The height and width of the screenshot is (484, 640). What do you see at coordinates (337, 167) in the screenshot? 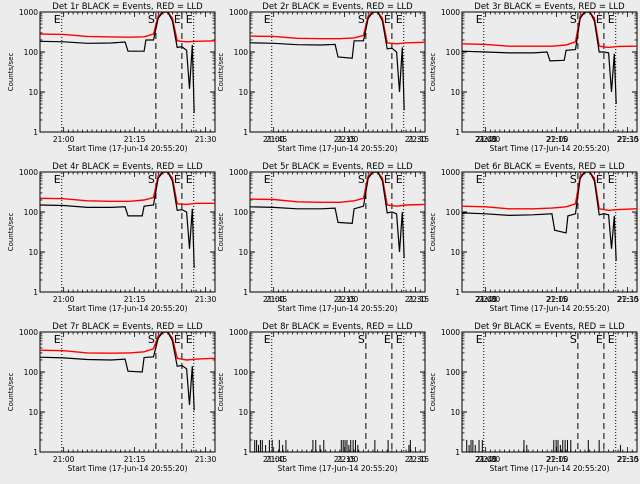
I see `panel-title: Det 5r BLACK = Events, RED = LLD` at bounding box center [337, 167].